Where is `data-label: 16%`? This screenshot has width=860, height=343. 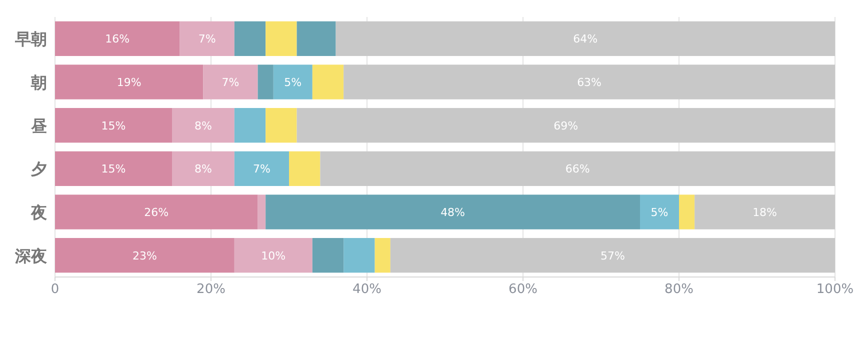
data-label: 16% is located at coordinates (117, 39).